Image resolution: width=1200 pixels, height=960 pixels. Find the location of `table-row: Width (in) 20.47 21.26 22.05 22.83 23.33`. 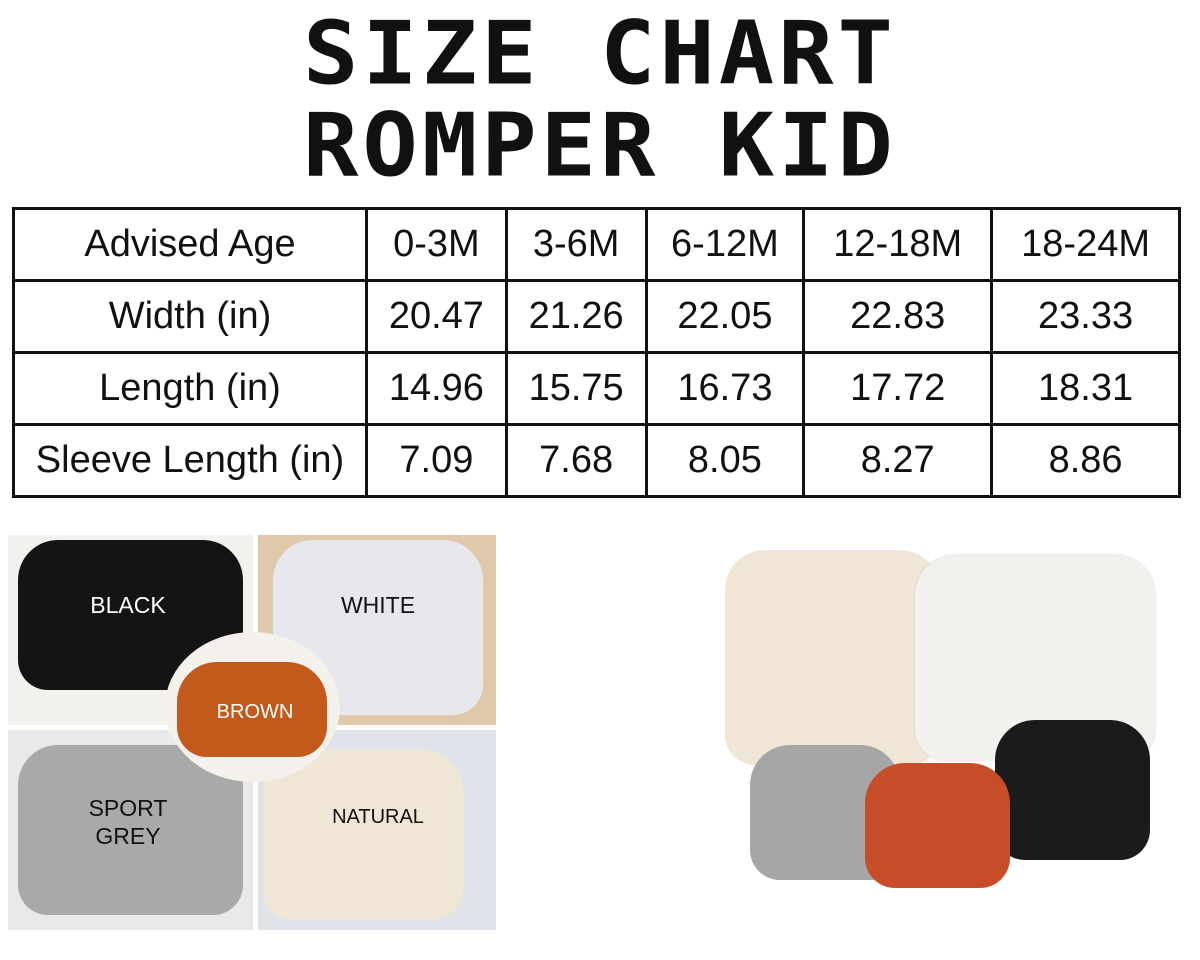

table-row: Width (in) 20.47 21.26 22.05 22.83 23.33 is located at coordinates (596, 316).